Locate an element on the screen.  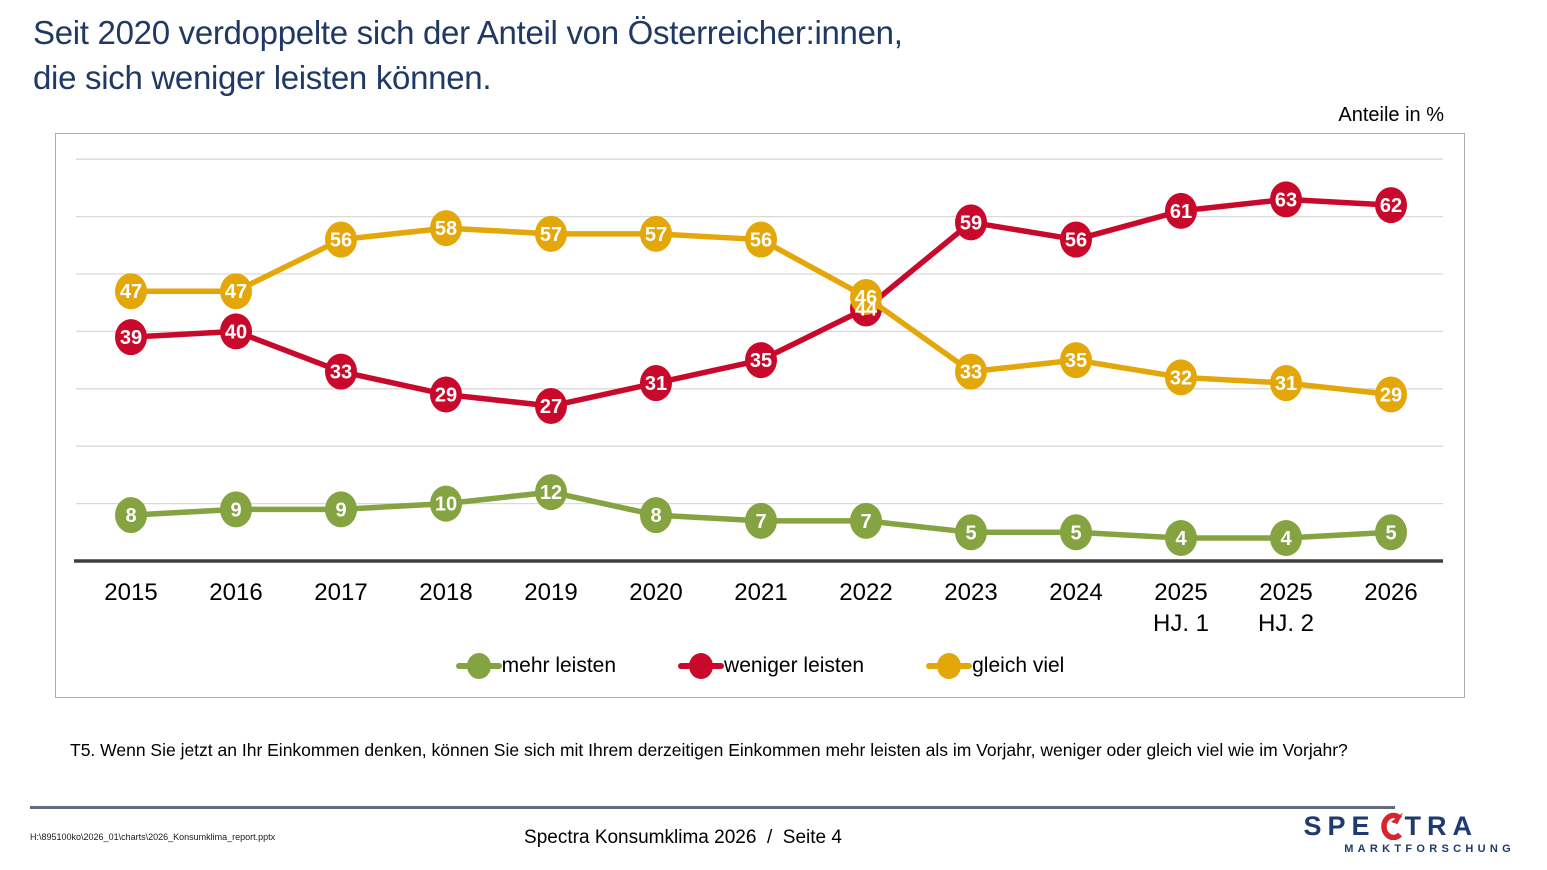
series-labels-mehr-leisten: 8 9 9 10 12 8 7 7 5 5 4 4 5 is located at coordinates (760, 516).